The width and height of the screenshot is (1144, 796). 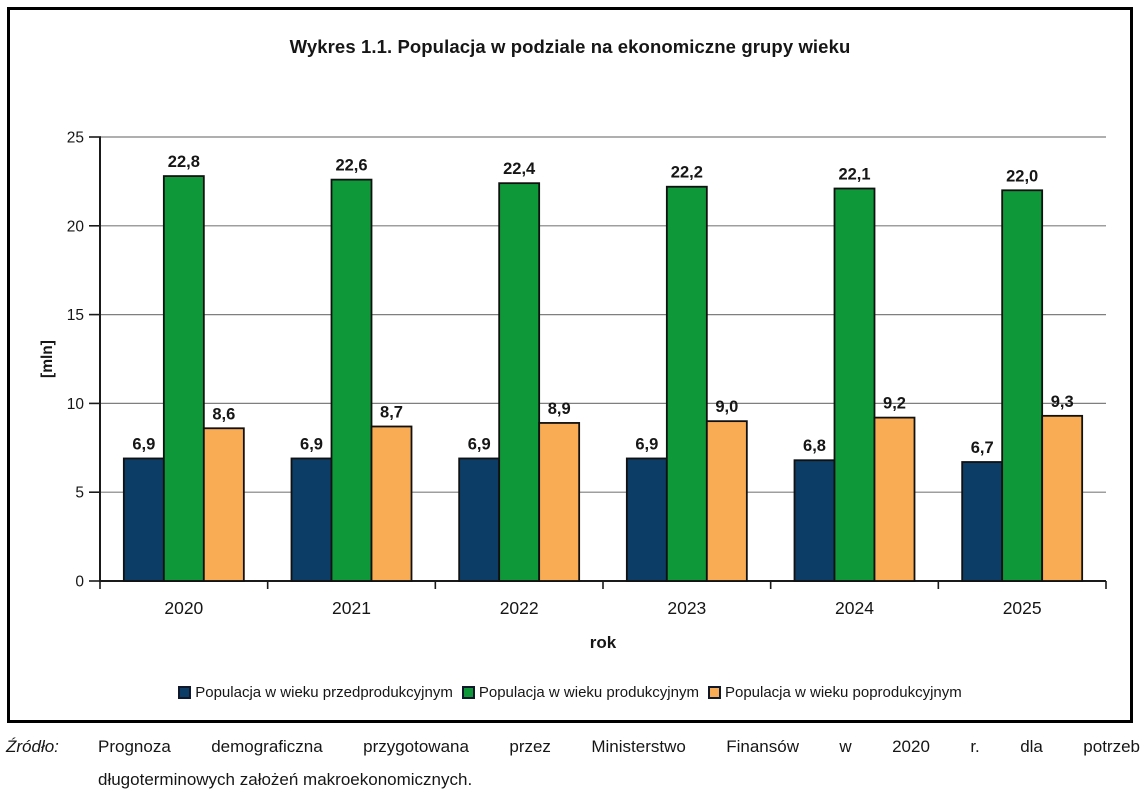 What do you see at coordinates (76, 404) in the screenshot?
I see `y-tick-label: 10` at bounding box center [76, 404].